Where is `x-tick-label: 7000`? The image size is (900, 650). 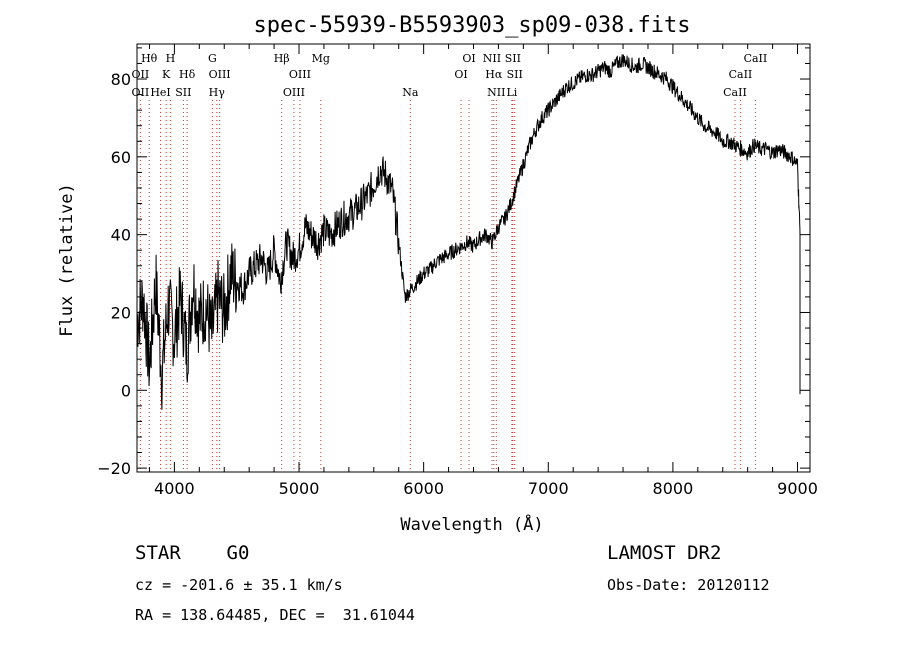 x-tick-label: 7000 is located at coordinates (548, 488).